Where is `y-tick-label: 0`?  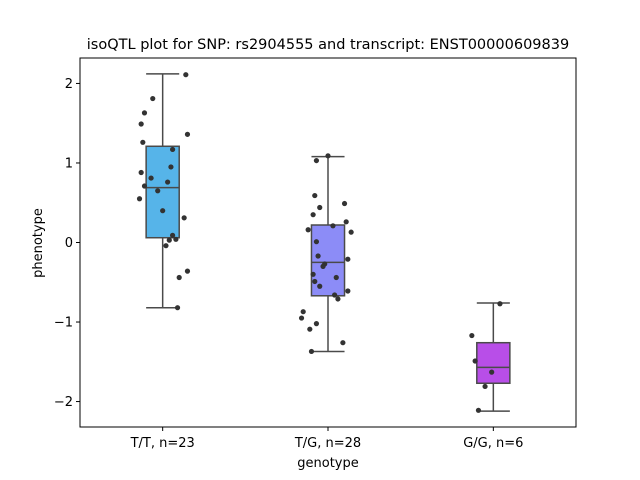 y-tick-label: 0 is located at coordinates (69, 243).